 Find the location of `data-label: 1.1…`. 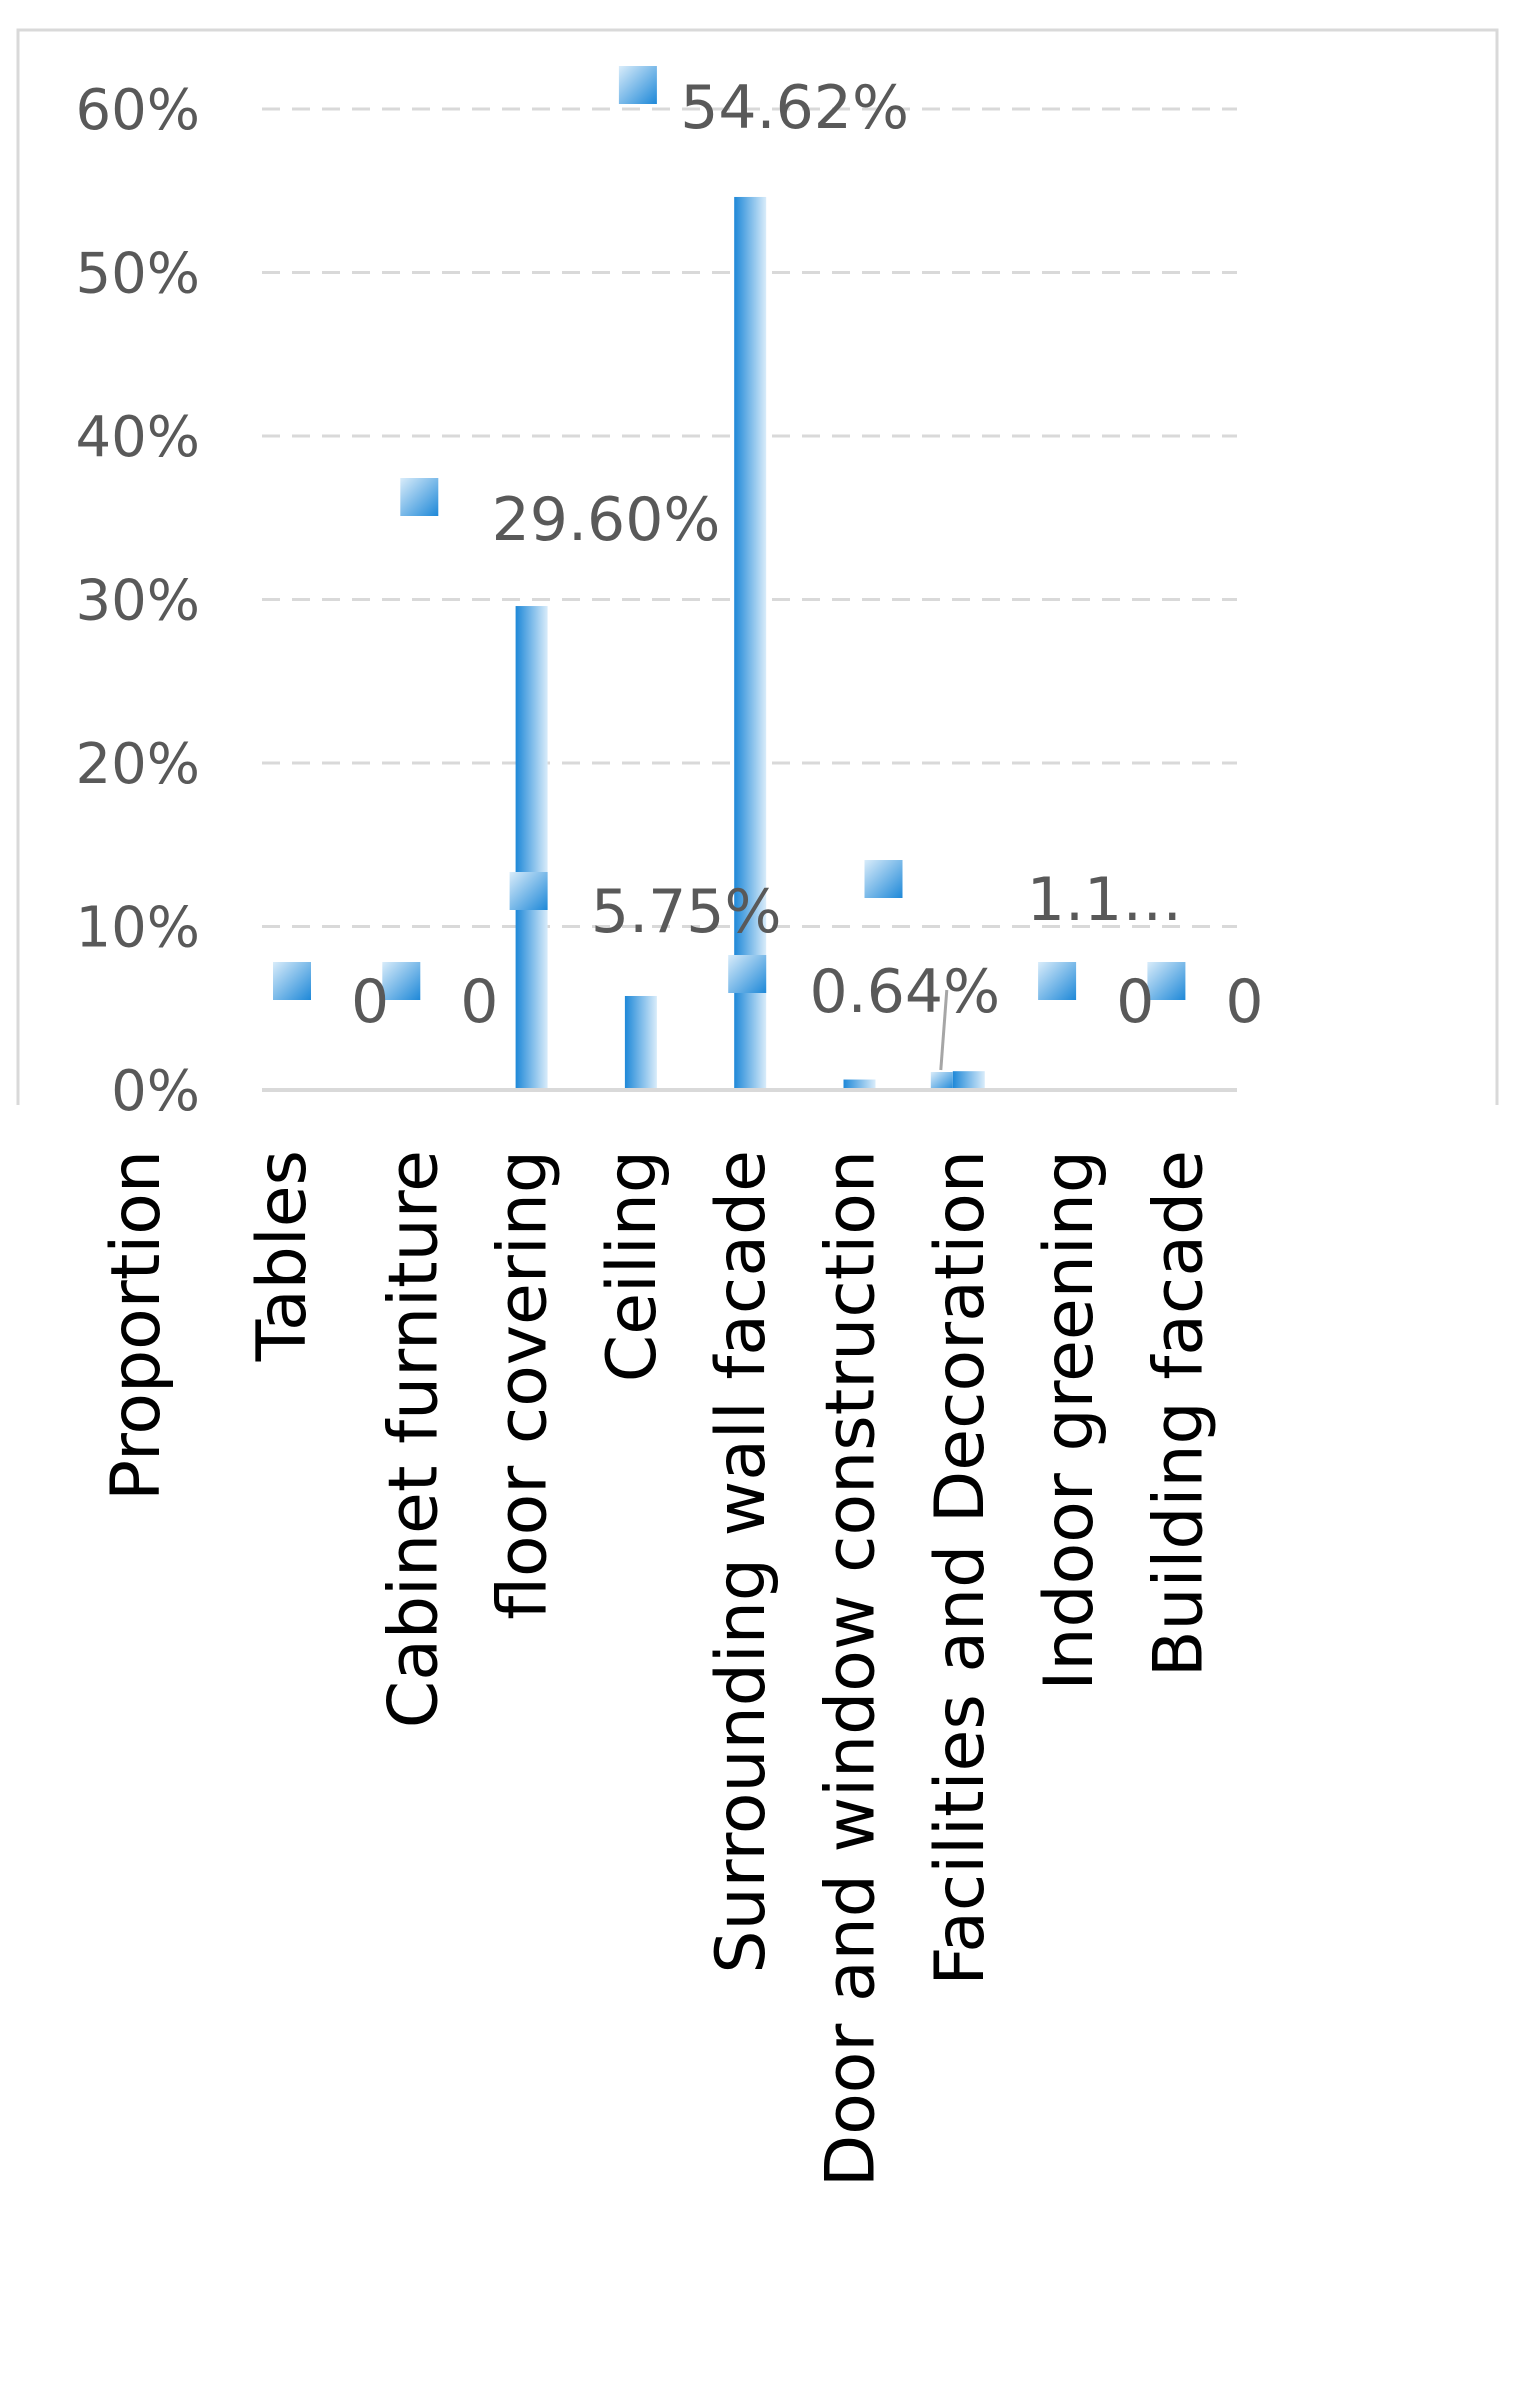

data-label: 1.1… is located at coordinates (1104, 900).